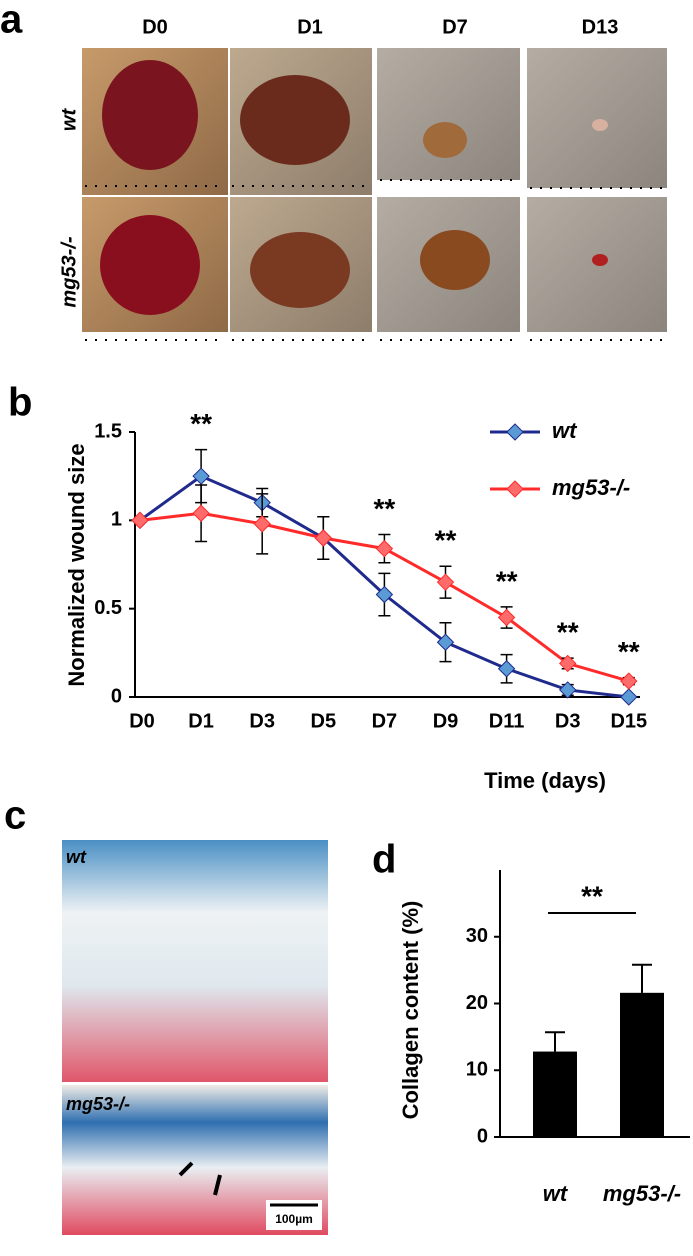 Image resolution: width=693 pixels, height=1256 pixels. What do you see at coordinates (294, 1219) in the screenshot?
I see `scale-bar-label: 100µm` at bounding box center [294, 1219].